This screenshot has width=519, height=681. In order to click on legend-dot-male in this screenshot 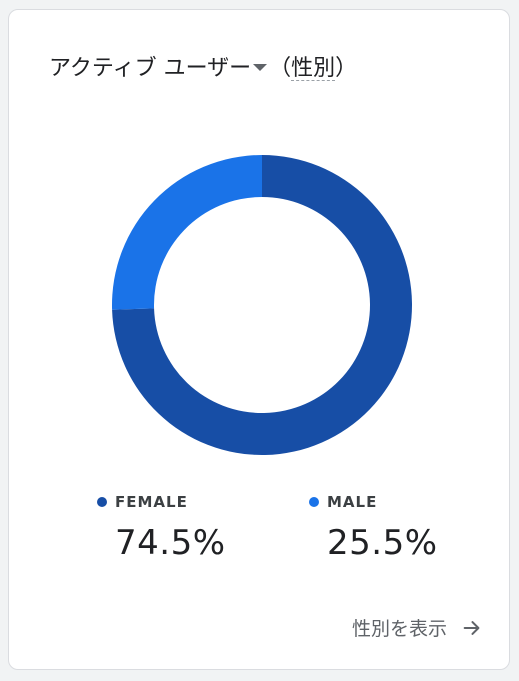, I will do `click(314, 502)`.